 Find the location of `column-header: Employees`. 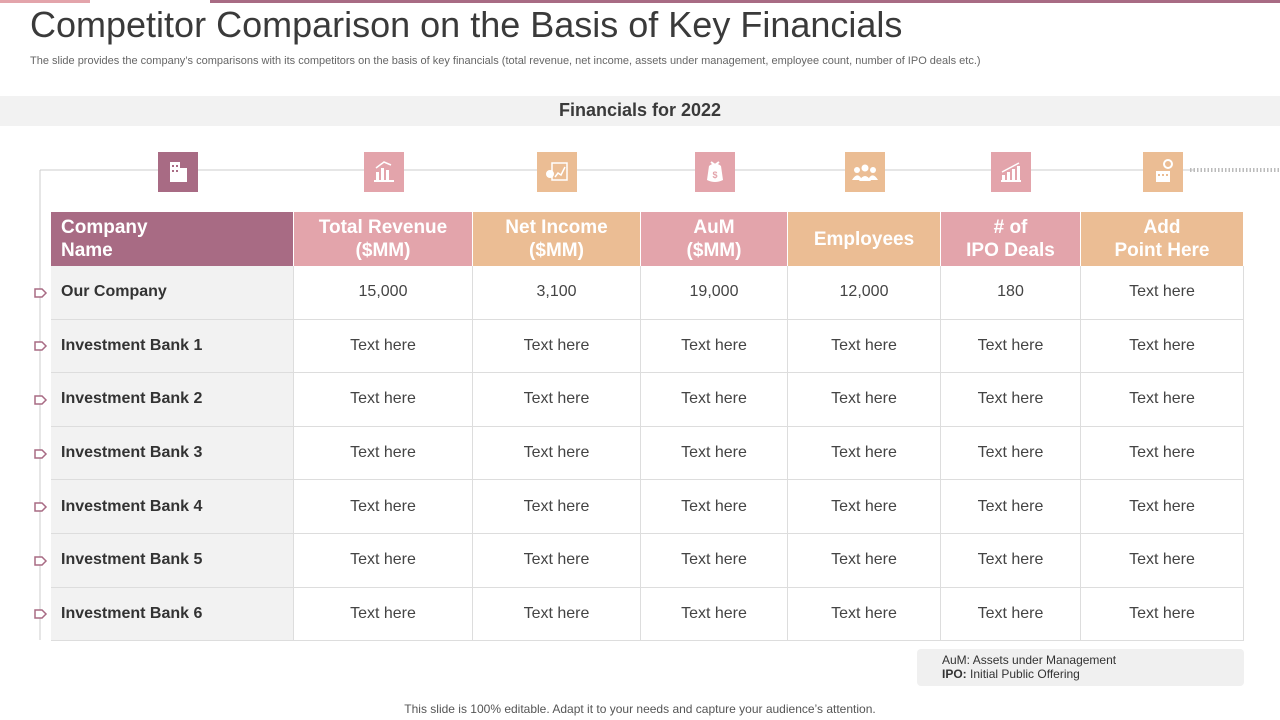

column-header: Employees is located at coordinates (864, 239).